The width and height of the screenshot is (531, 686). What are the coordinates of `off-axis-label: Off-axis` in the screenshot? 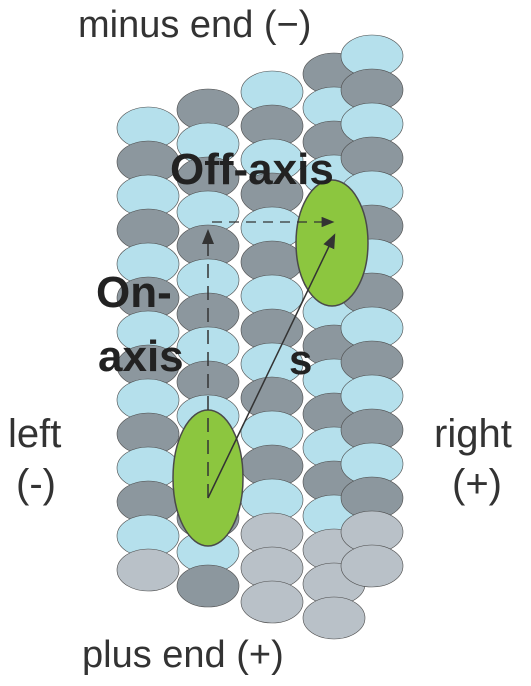 It's located at (252, 169).